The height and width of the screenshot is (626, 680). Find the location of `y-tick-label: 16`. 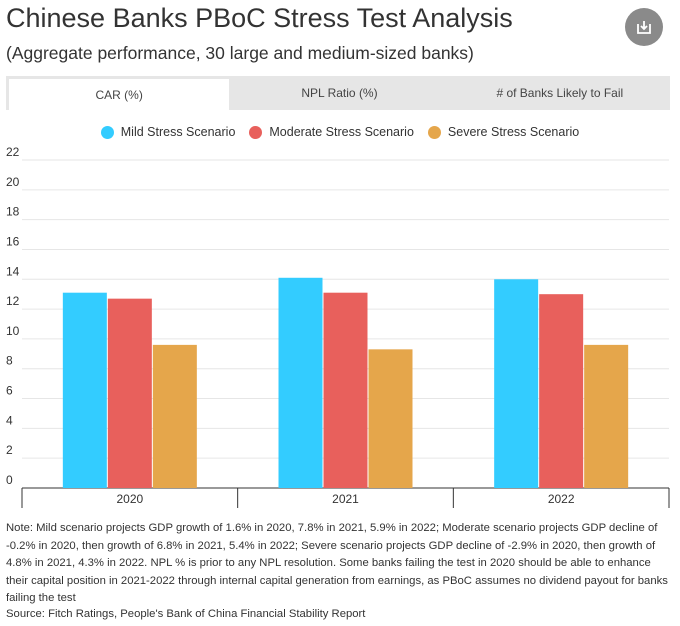

y-tick-label: 16 is located at coordinates (13, 241).